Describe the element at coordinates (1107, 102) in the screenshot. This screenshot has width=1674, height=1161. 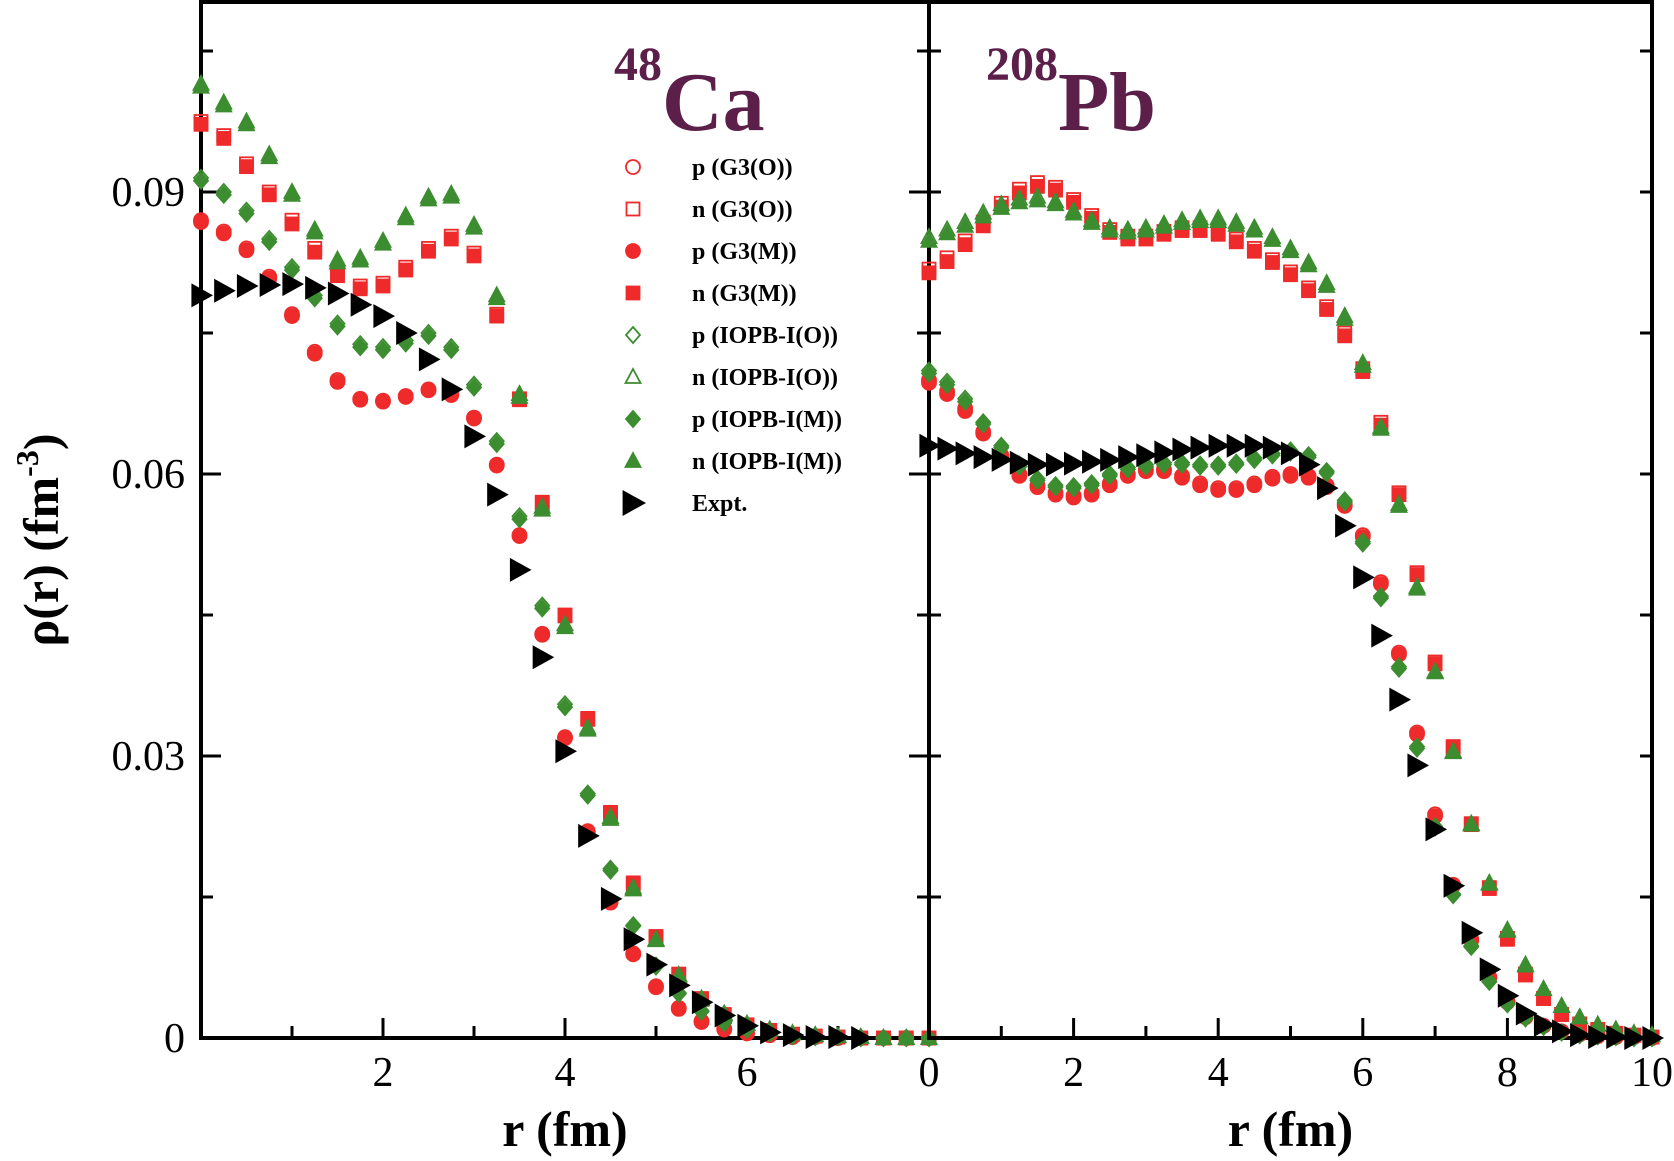
I see `panel-title-element: Pb` at that location.